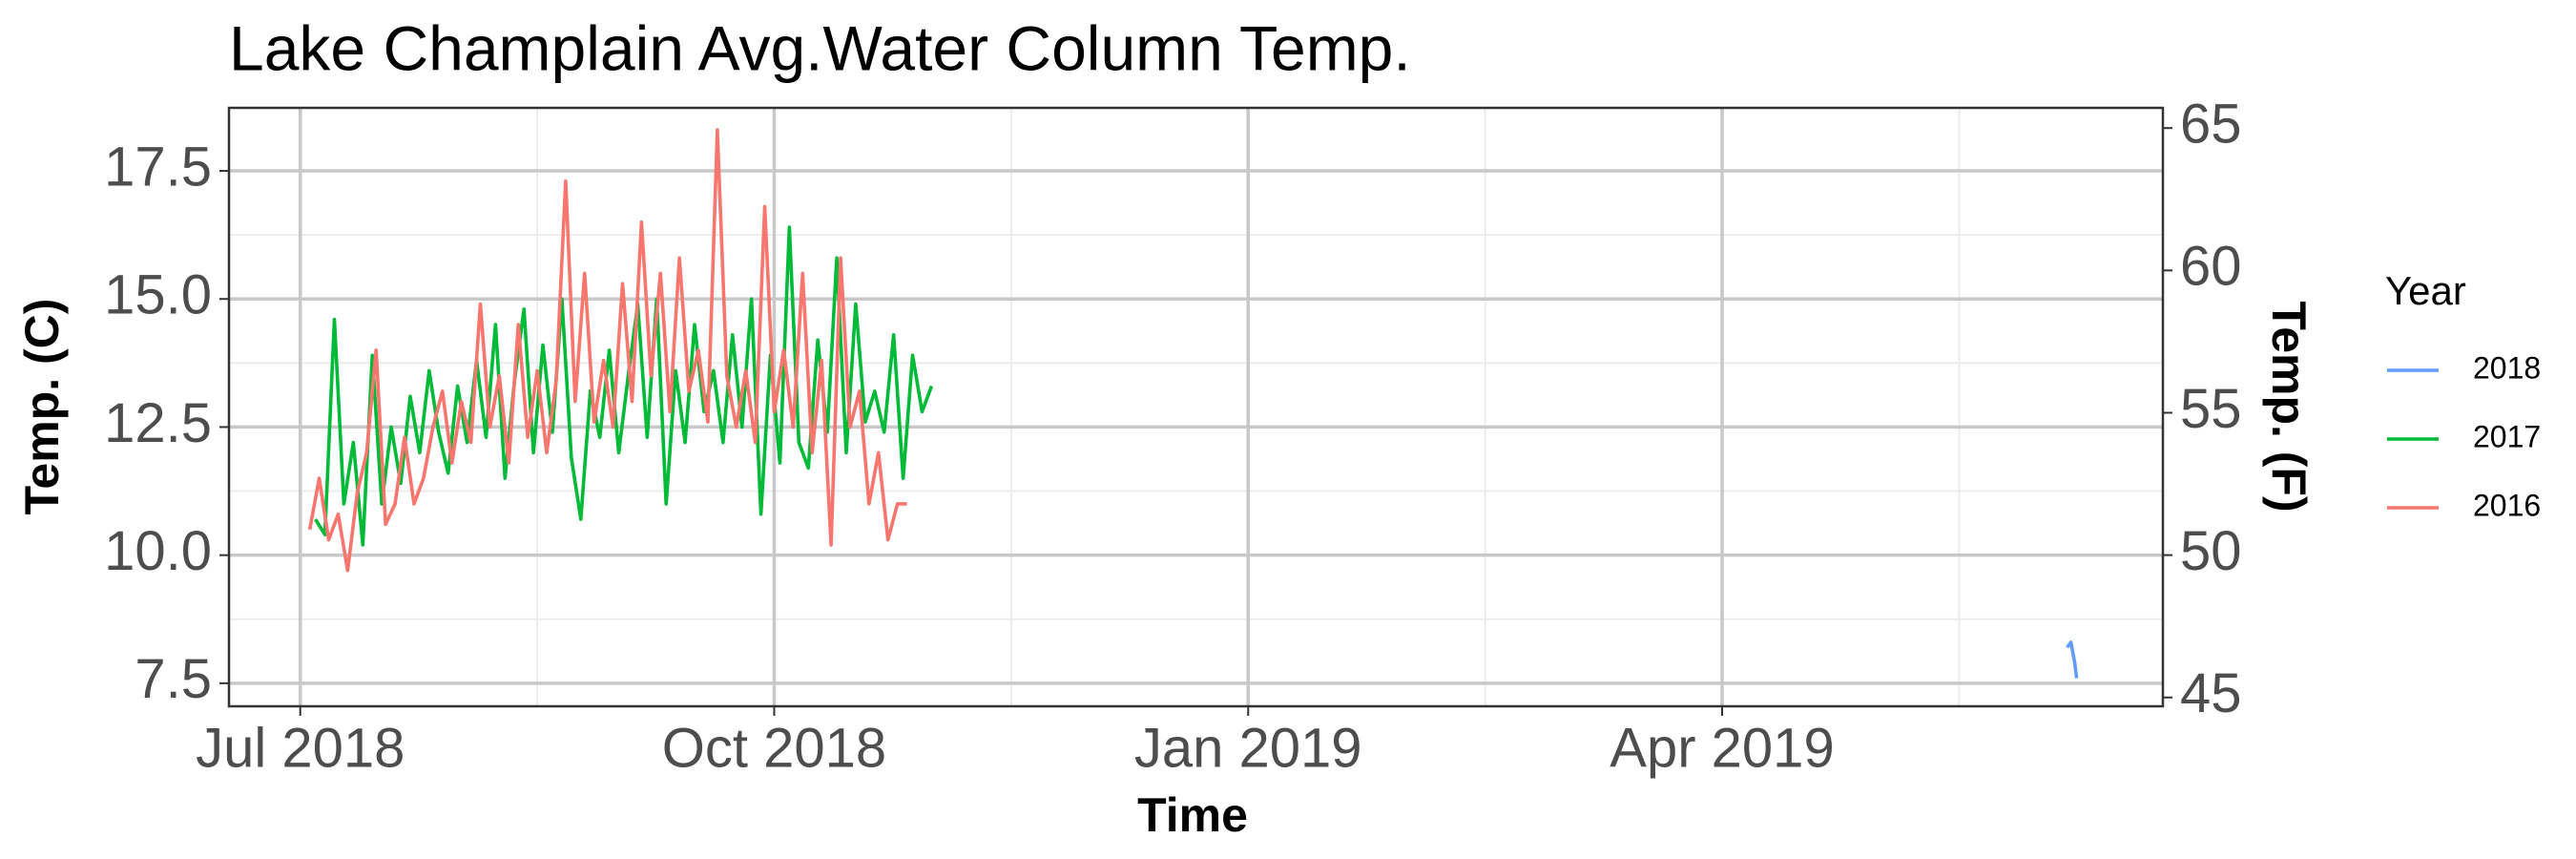 The height and width of the screenshot is (859, 2576). What do you see at coordinates (2507, 367) in the screenshot?
I see `legend-label: 2018` at bounding box center [2507, 367].